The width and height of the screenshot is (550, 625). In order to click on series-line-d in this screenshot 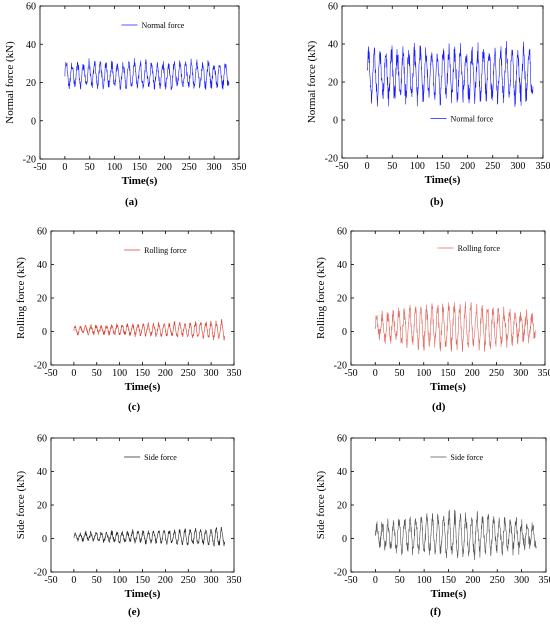, I will do `click(455, 326)`.